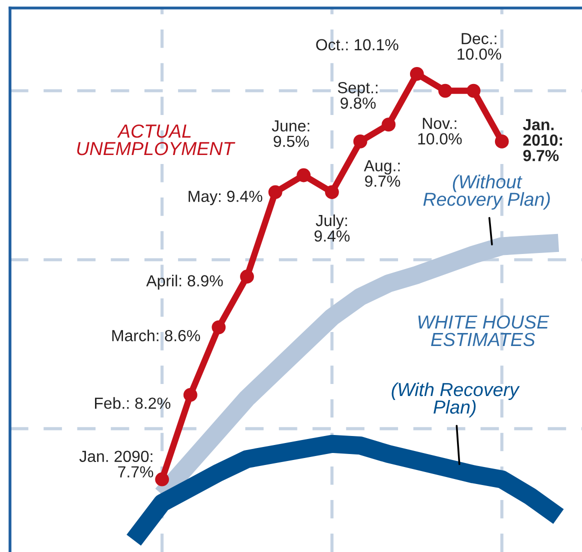 This screenshot has height=552, width=582. Describe the element at coordinates (382, 173) in the screenshot. I see `data-label: Aug.: 9.7%` at that location.